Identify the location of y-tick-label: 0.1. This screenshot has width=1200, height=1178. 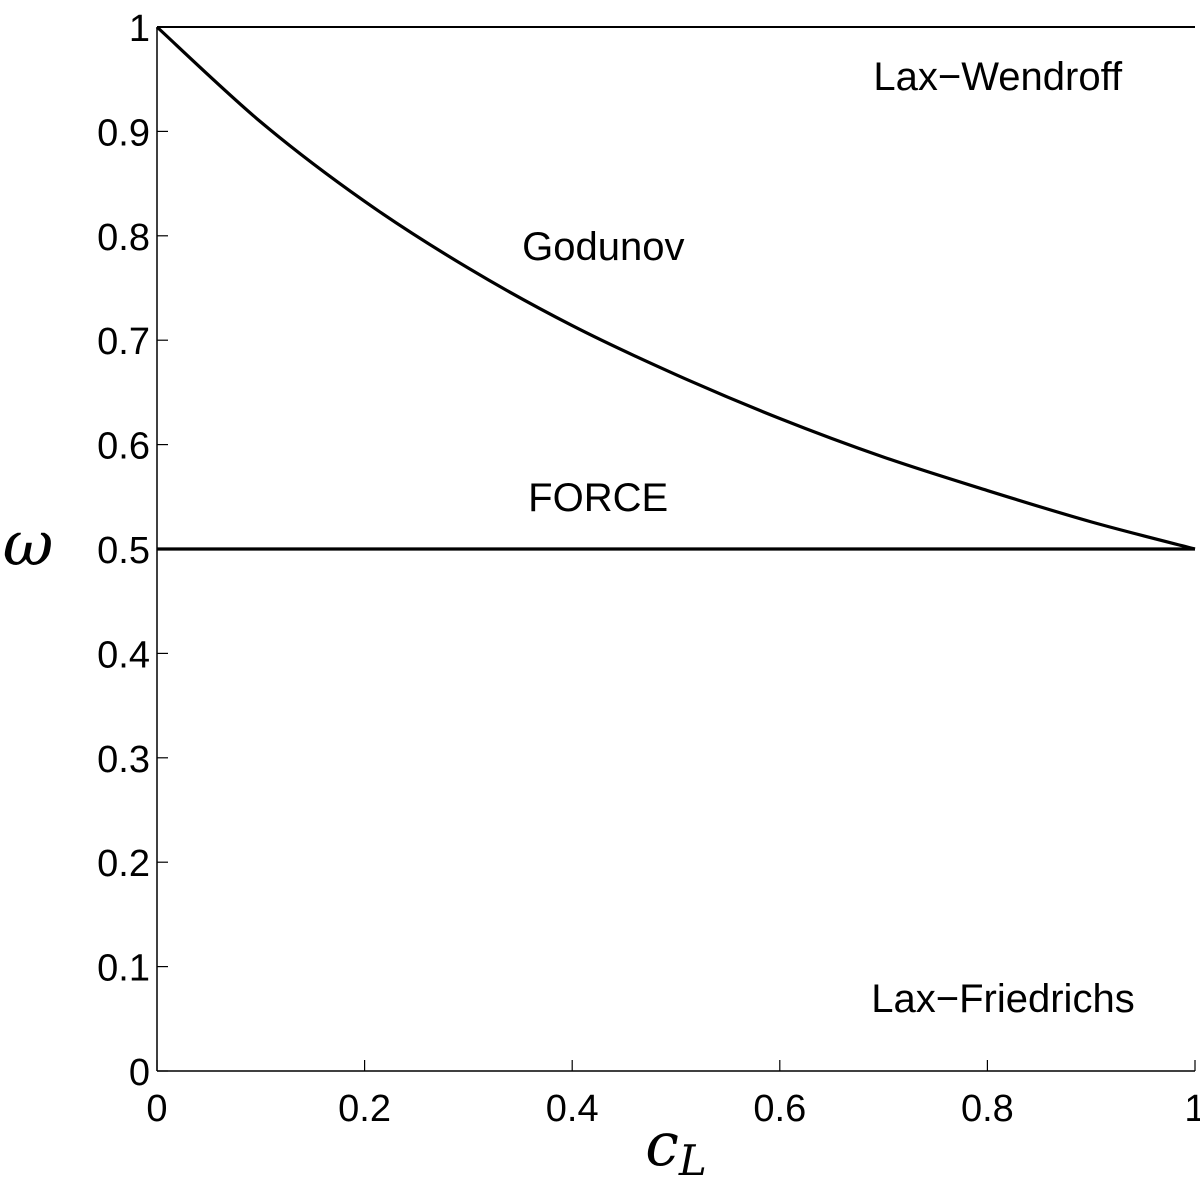
(123, 969).